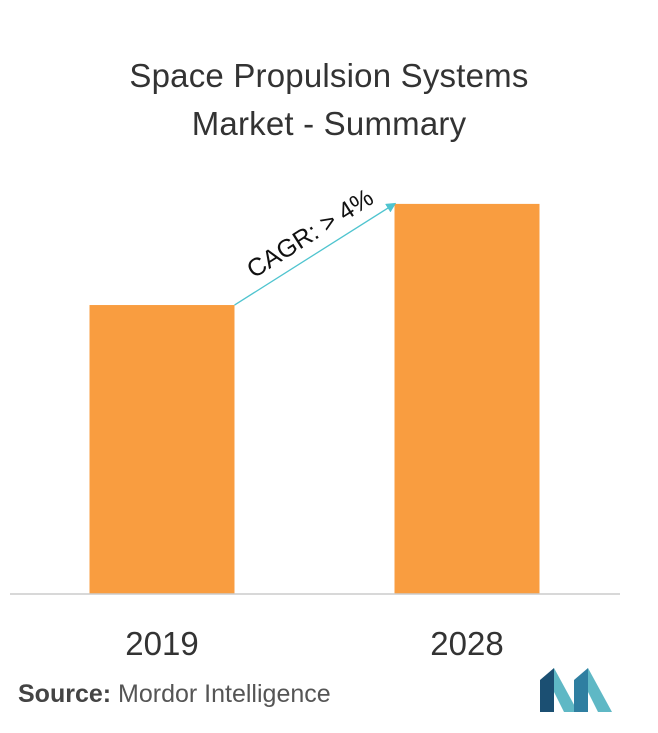  Describe the element at coordinates (65, 694) in the screenshot. I see `source-label: Source:` at that location.